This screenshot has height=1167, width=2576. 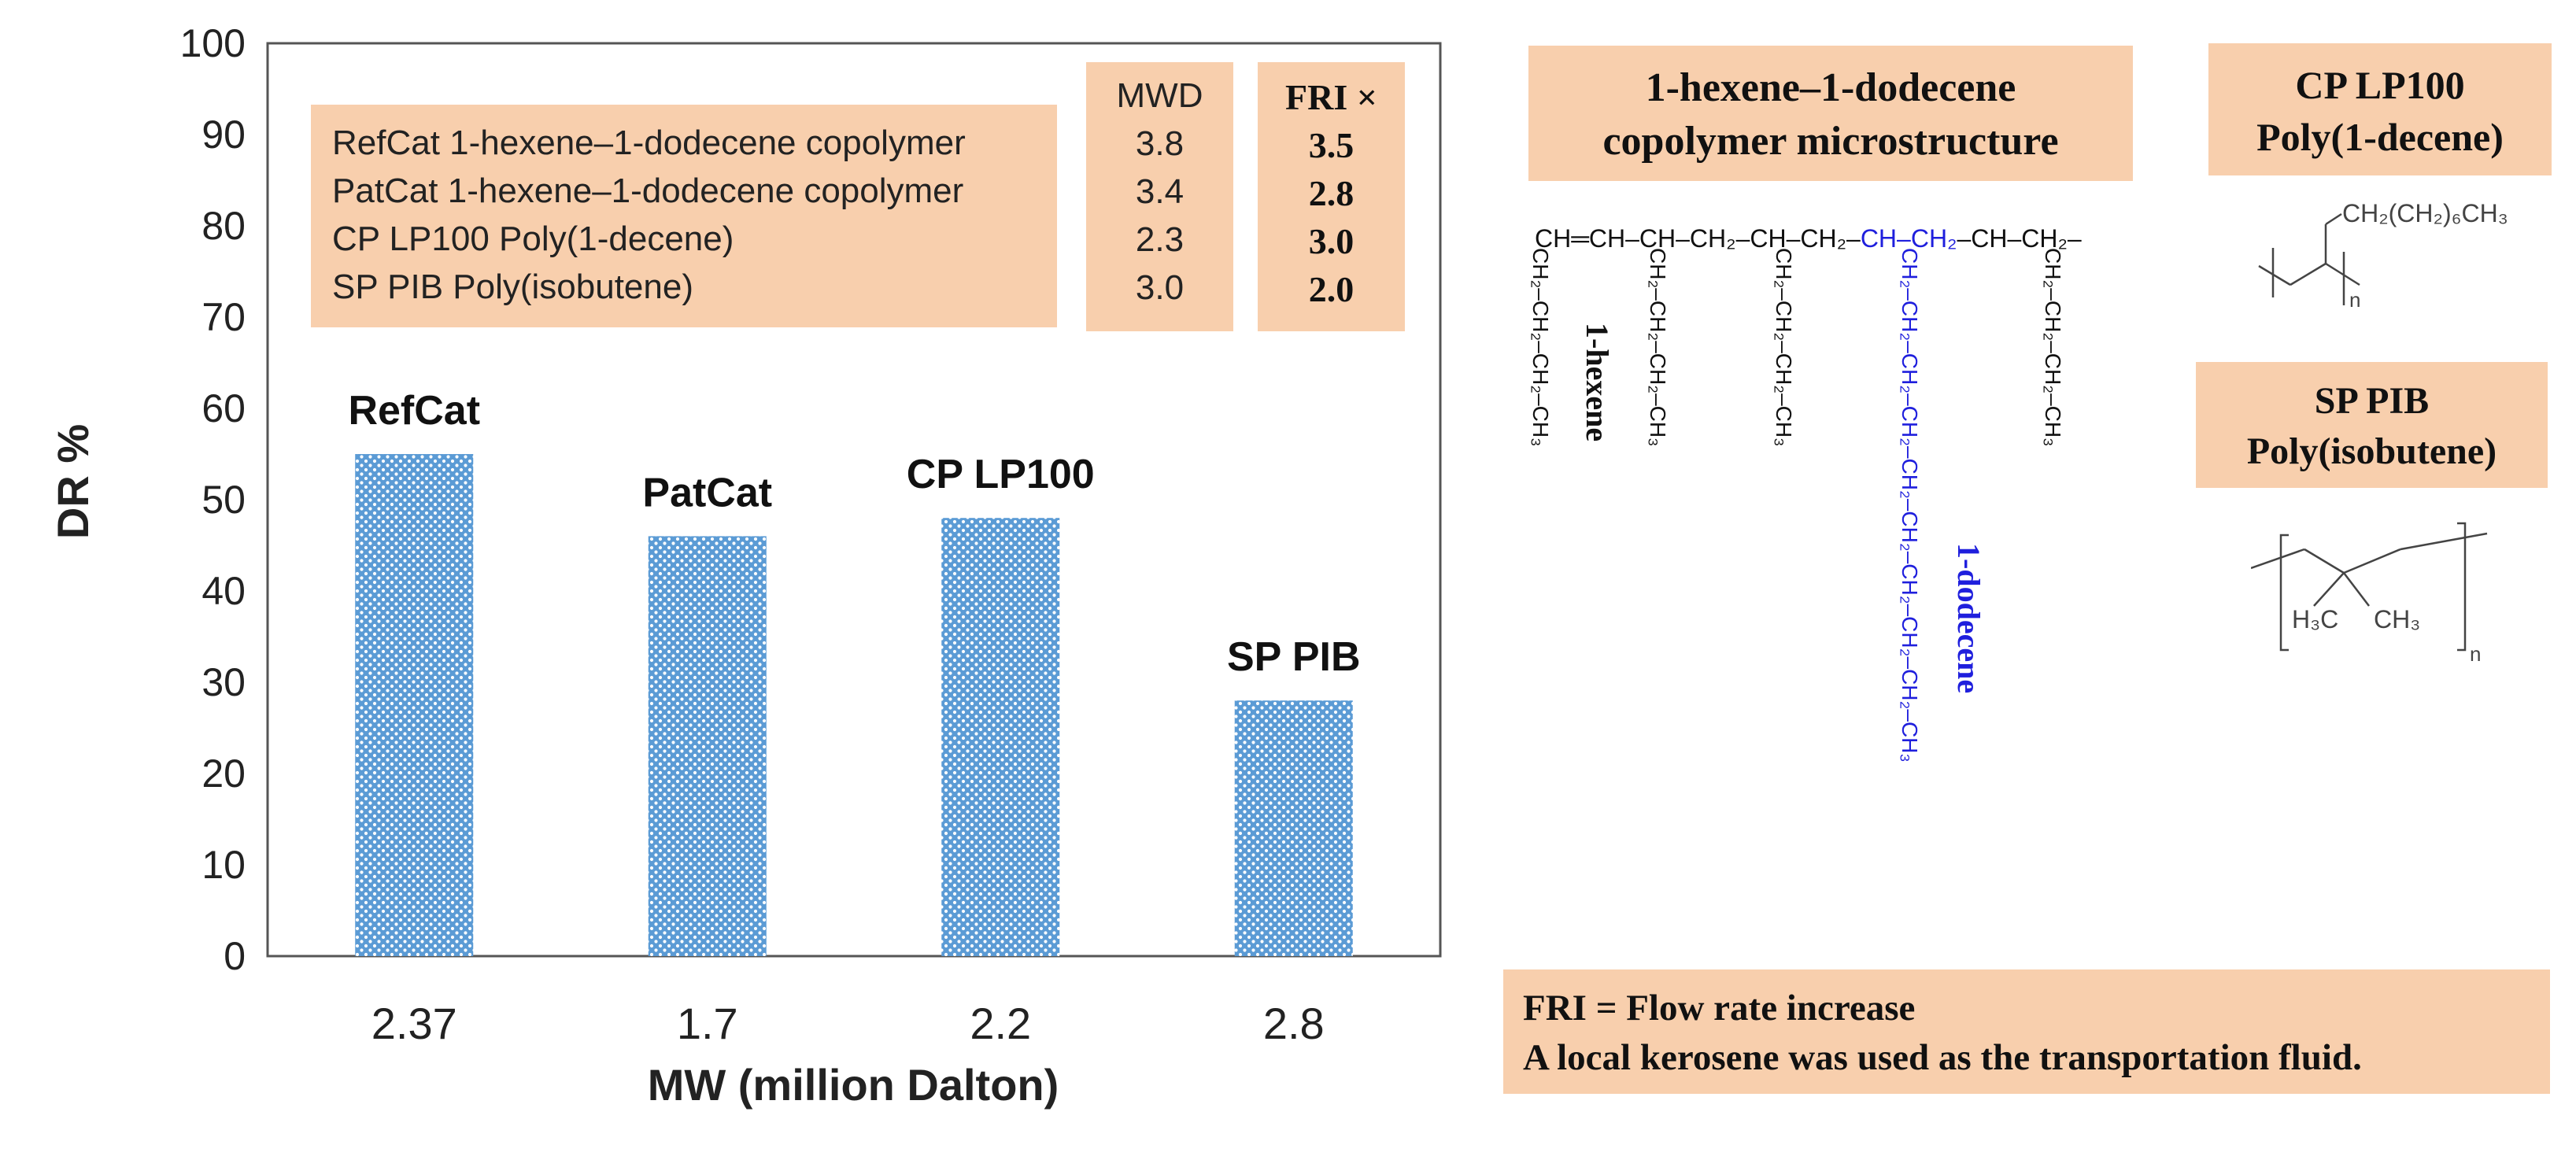 What do you see at coordinates (2380, 109) in the screenshot?
I see `cp-lp100-box: CP LP100 Poly(1-decene)` at bounding box center [2380, 109].